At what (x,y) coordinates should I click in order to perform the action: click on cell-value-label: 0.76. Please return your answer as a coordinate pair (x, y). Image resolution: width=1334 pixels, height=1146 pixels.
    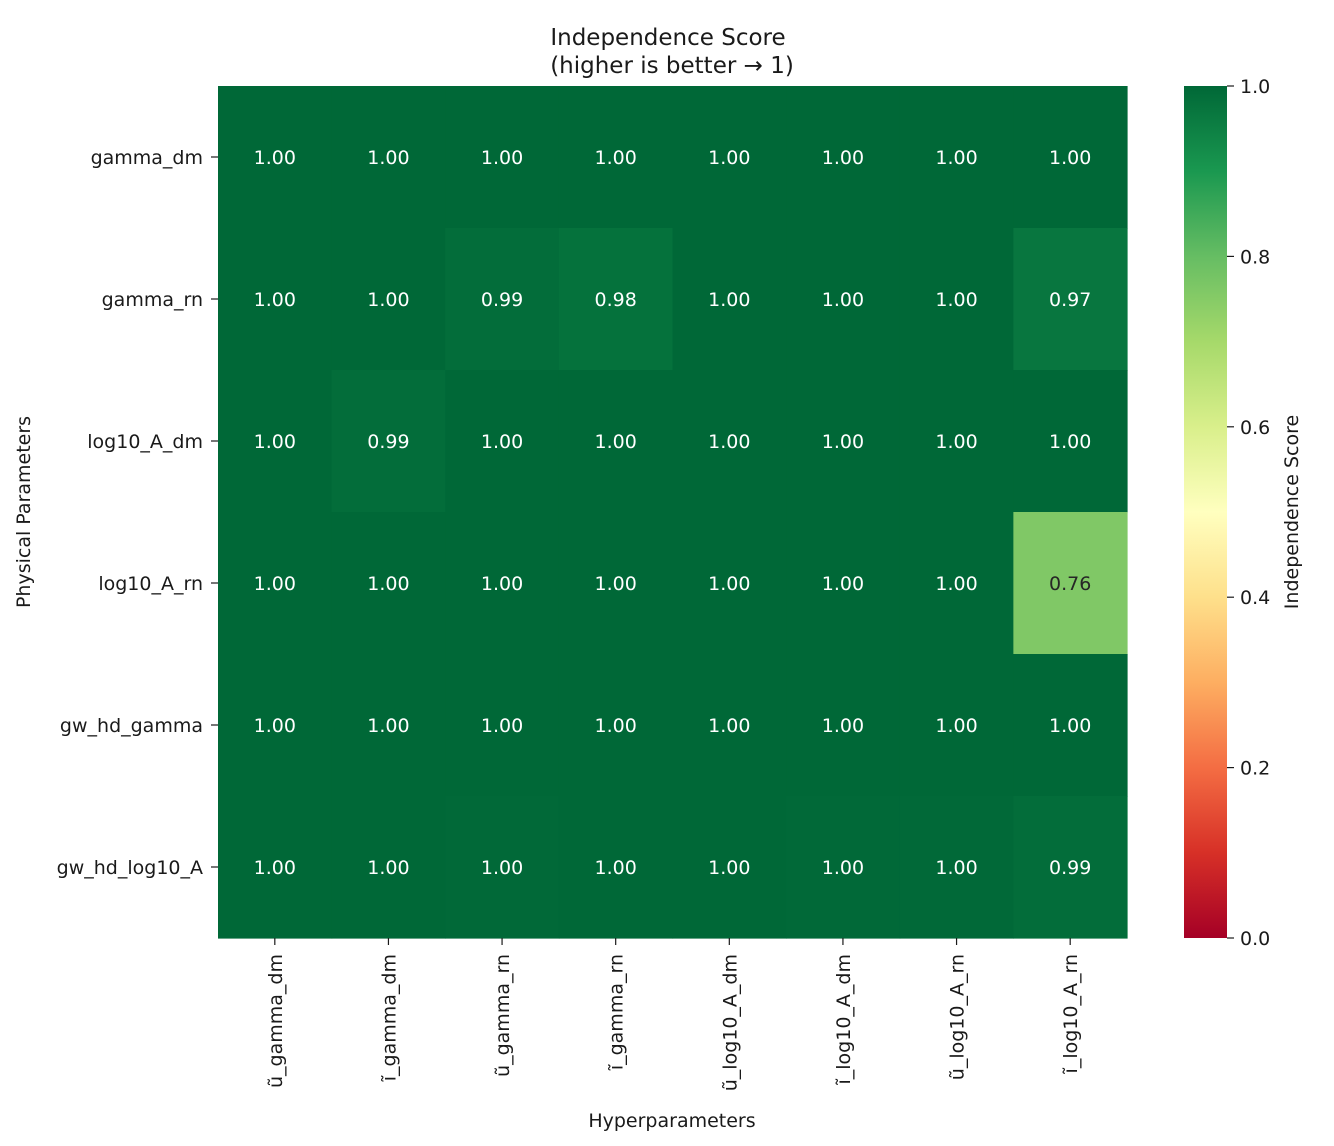
    Looking at the image, I should click on (1070, 584).